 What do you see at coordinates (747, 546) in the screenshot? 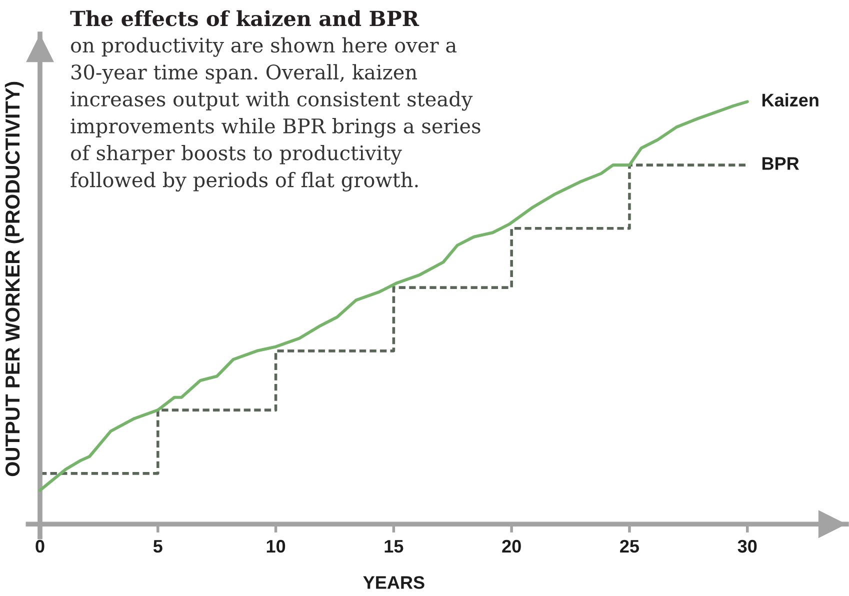
I see `x-tick-label: 30` at bounding box center [747, 546].